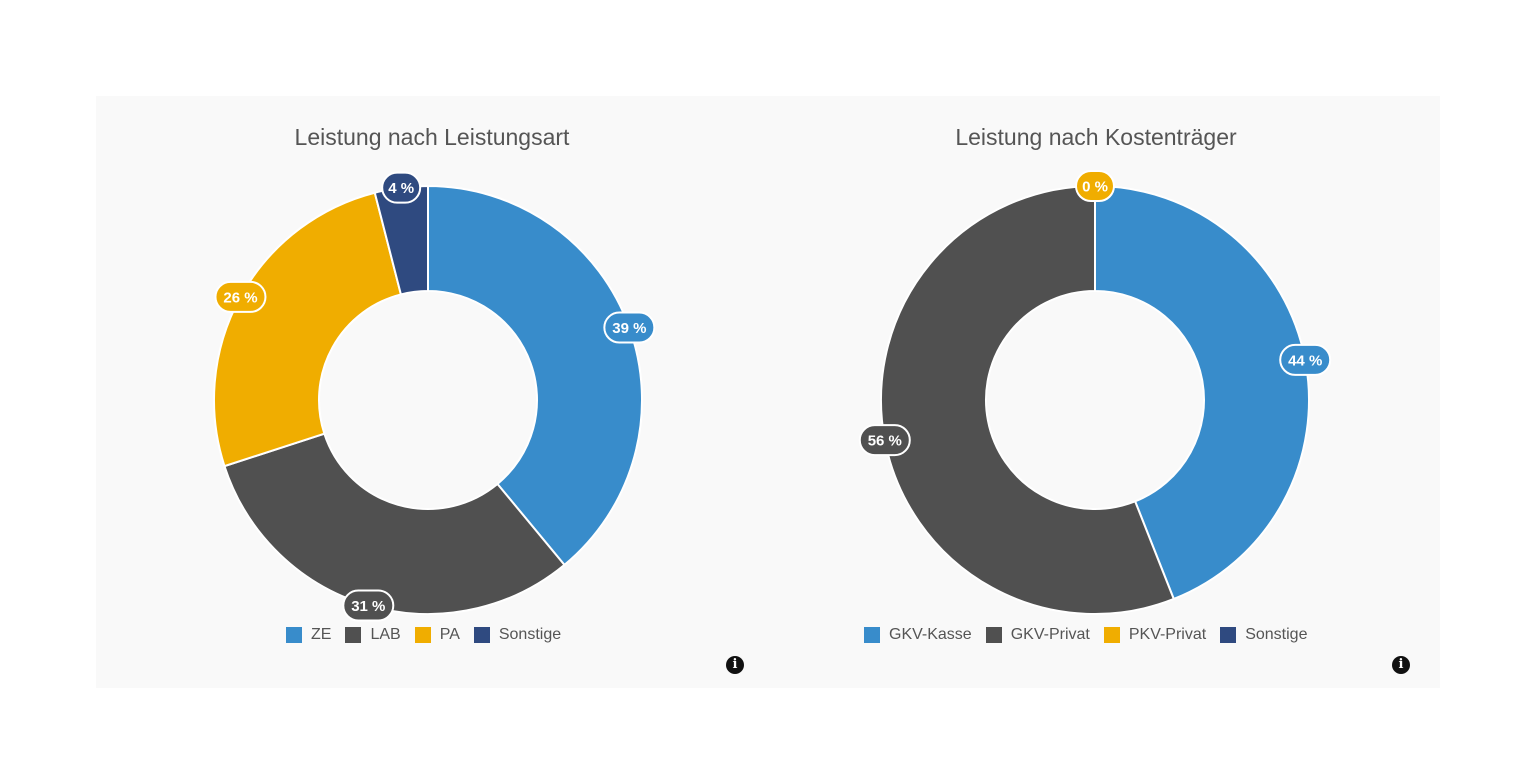 The width and height of the screenshot is (1536, 784). What do you see at coordinates (1167, 634) in the screenshot?
I see `legend-label: PKV-Privat` at bounding box center [1167, 634].